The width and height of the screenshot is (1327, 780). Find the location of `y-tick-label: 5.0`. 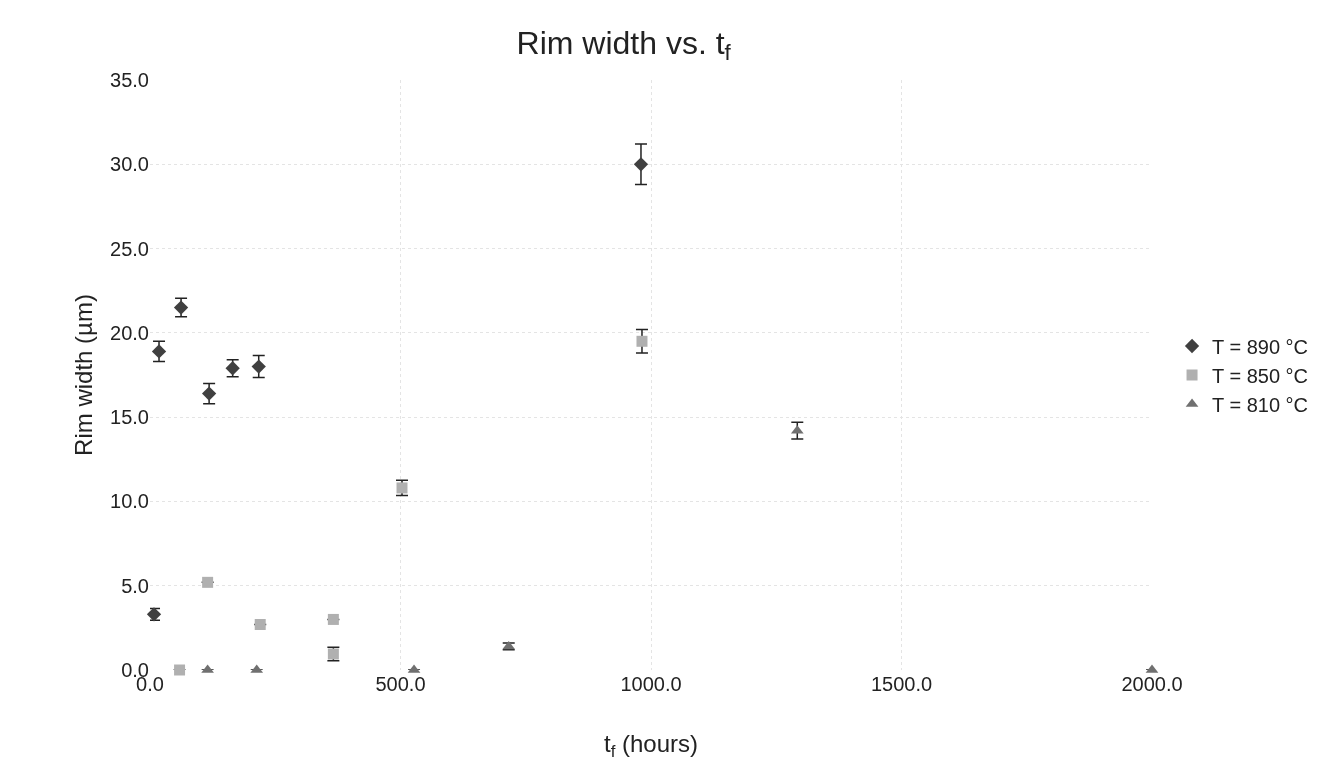

y-tick-label: 5.0 is located at coordinates (135, 585).